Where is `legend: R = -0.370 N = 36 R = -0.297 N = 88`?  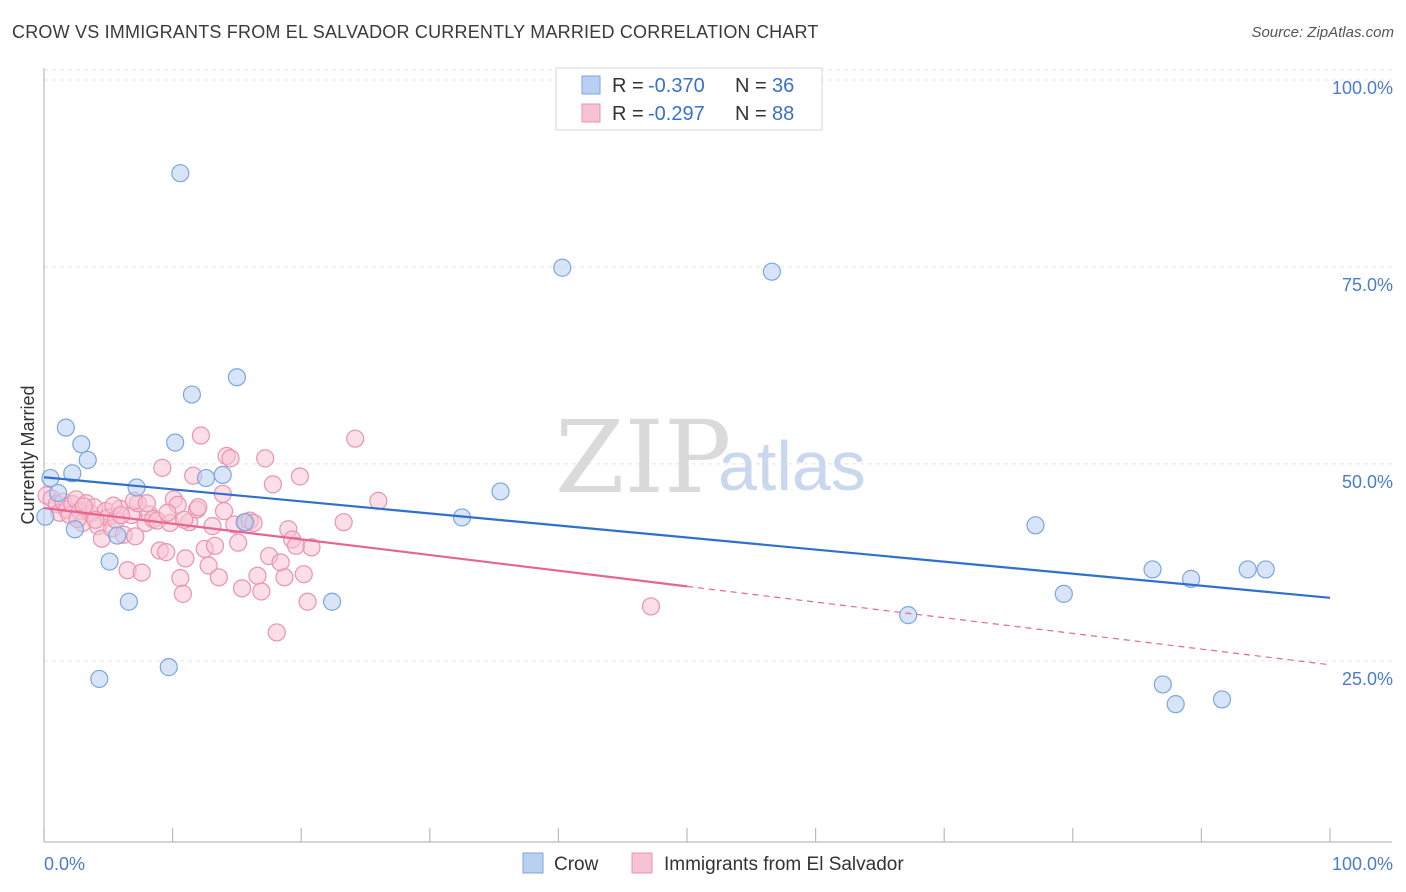
legend: R = -0.370 N = 36 R = -0.297 N = 88 is located at coordinates (689, 99).